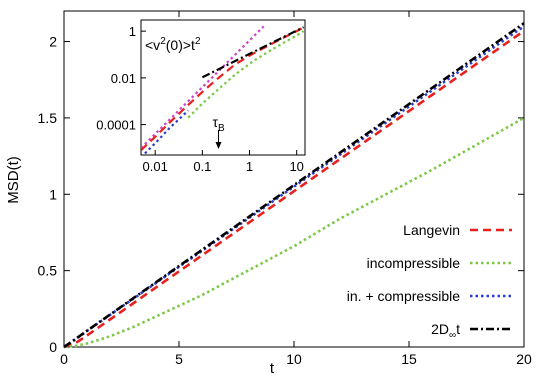 The width and height of the screenshot is (541, 378). I want to click on inset-x-tick-label: 0.1, so click(202, 166).